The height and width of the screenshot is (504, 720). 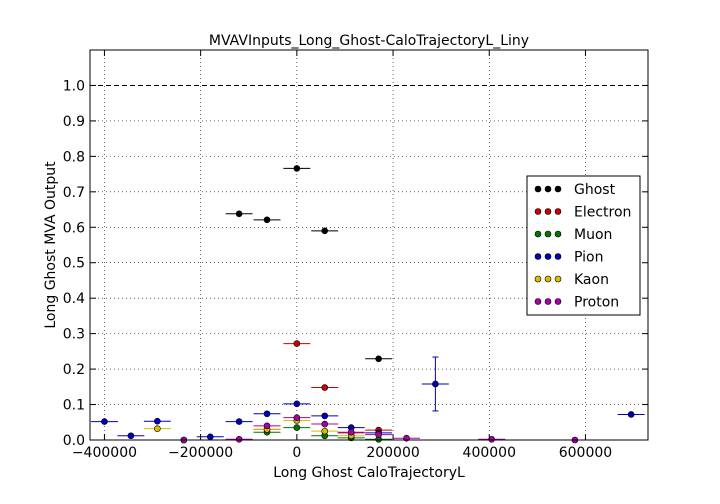 What do you see at coordinates (74, 264) in the screenshot?
I see `y-tick-label: 0.5` at bounding box center [74, 264].